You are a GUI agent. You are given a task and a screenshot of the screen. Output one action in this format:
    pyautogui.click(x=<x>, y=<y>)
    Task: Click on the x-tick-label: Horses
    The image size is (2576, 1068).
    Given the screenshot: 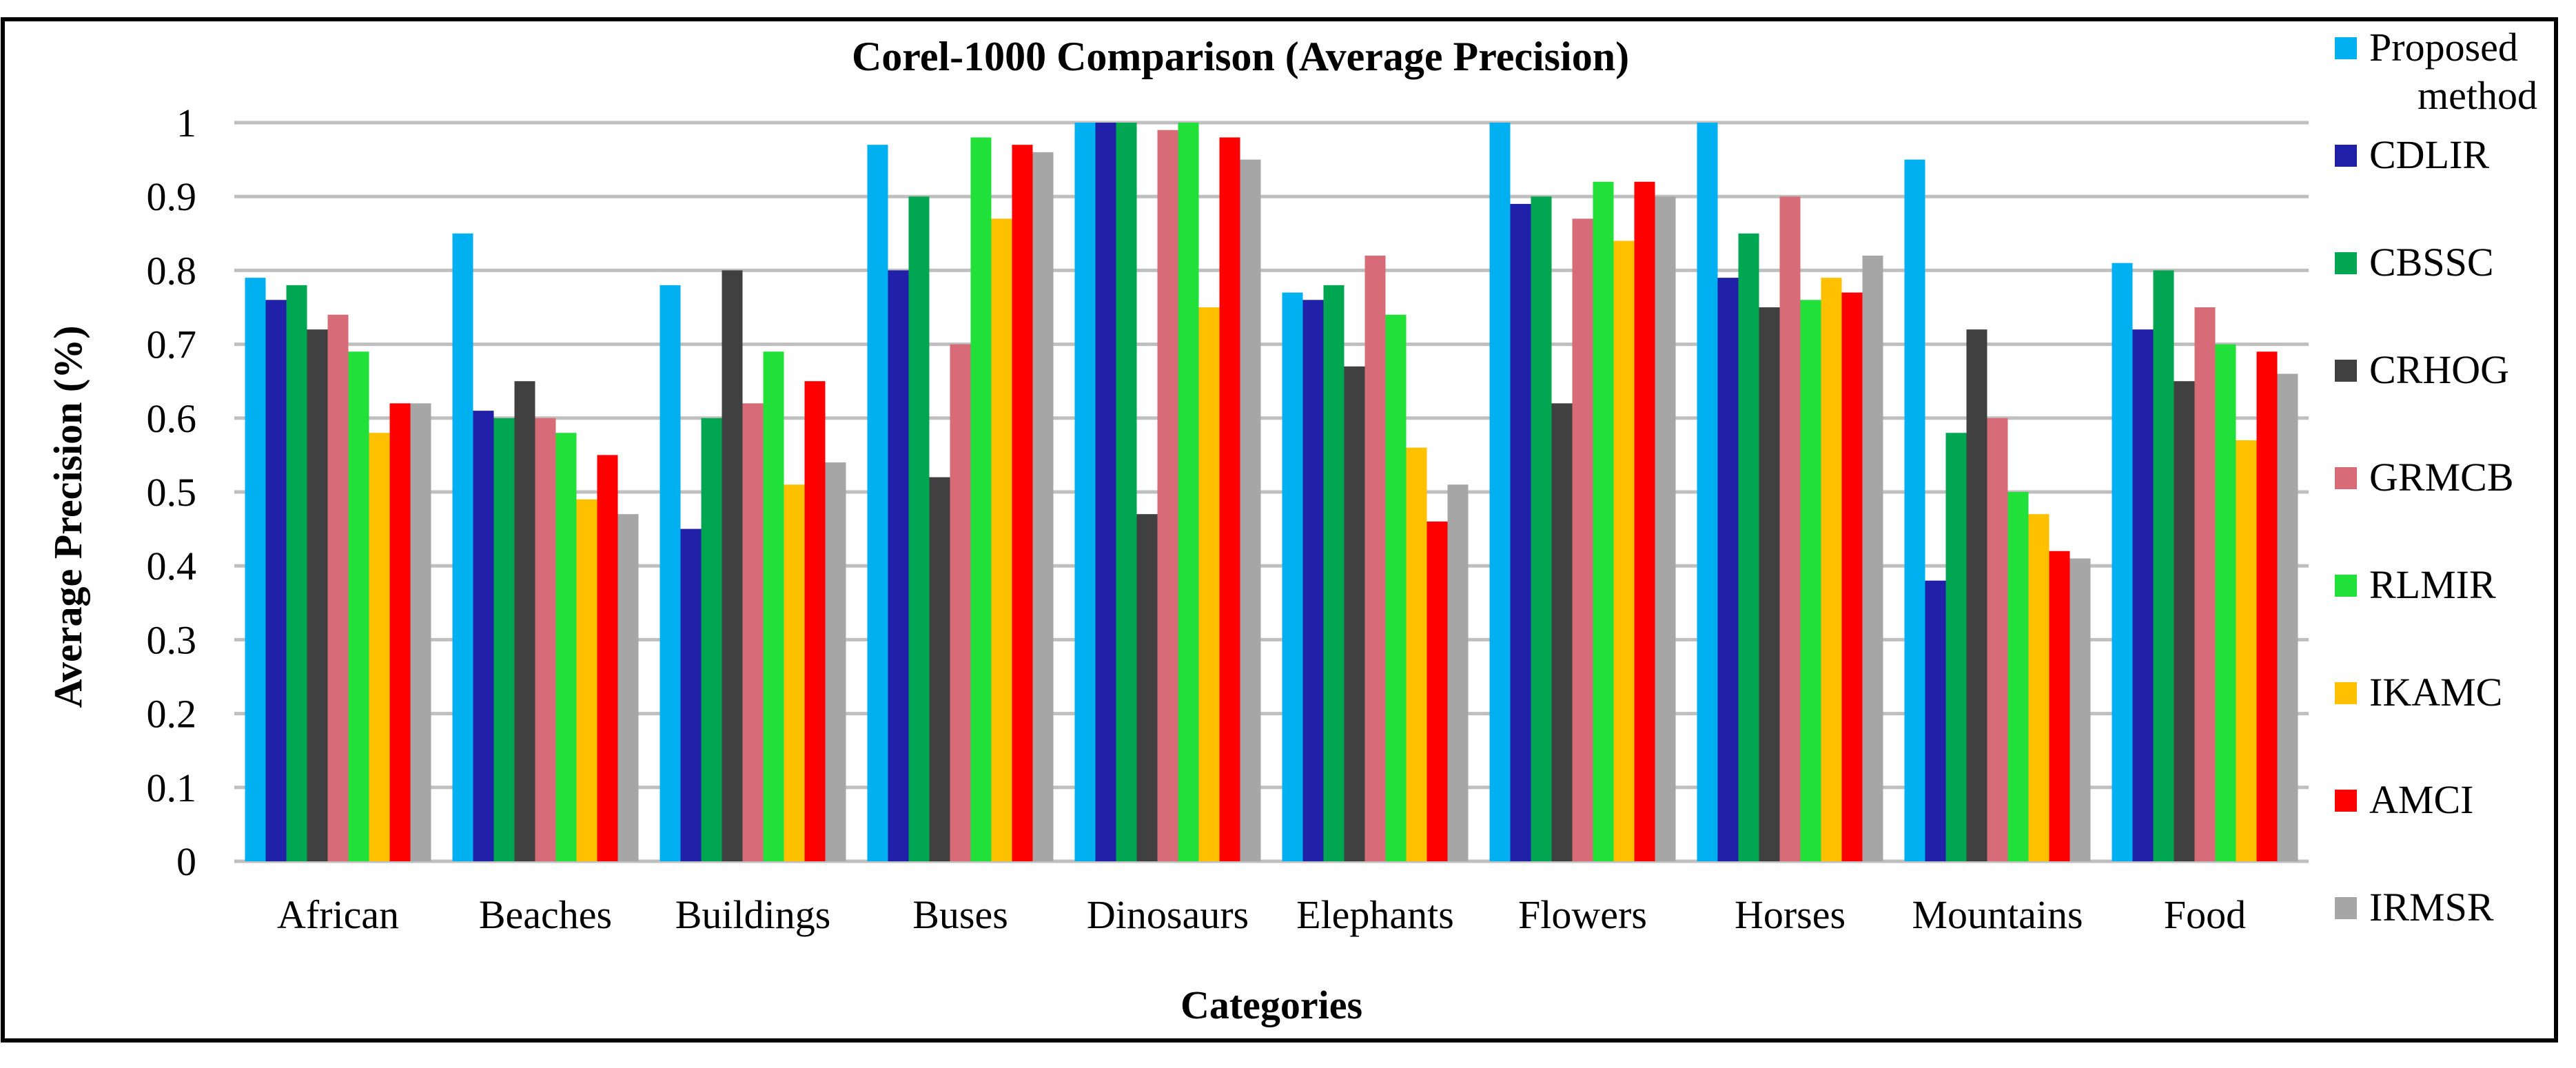 What is the action you would take?
    pyautogui.click(x=1790, y=915)
    